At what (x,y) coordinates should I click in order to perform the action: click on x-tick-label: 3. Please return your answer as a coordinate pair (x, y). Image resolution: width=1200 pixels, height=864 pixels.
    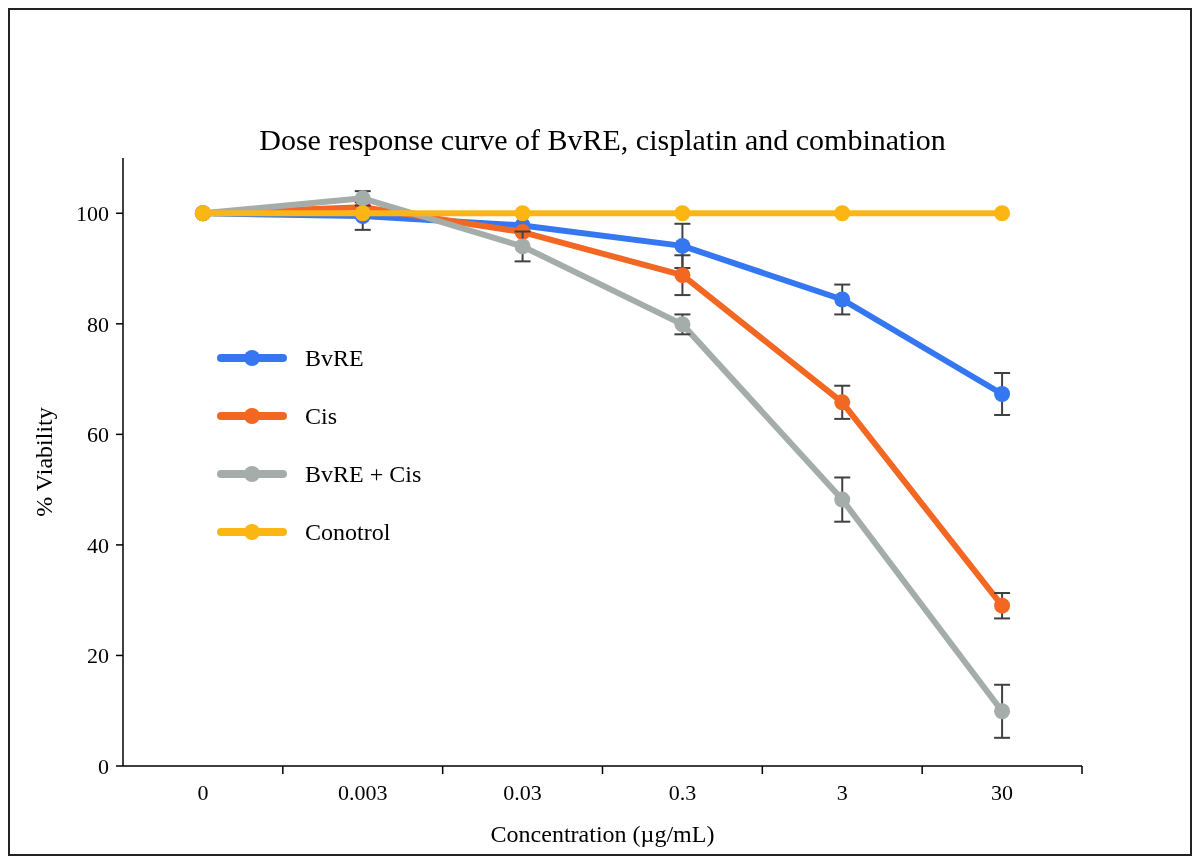
    Looking at the image, I should click on (842, 792).